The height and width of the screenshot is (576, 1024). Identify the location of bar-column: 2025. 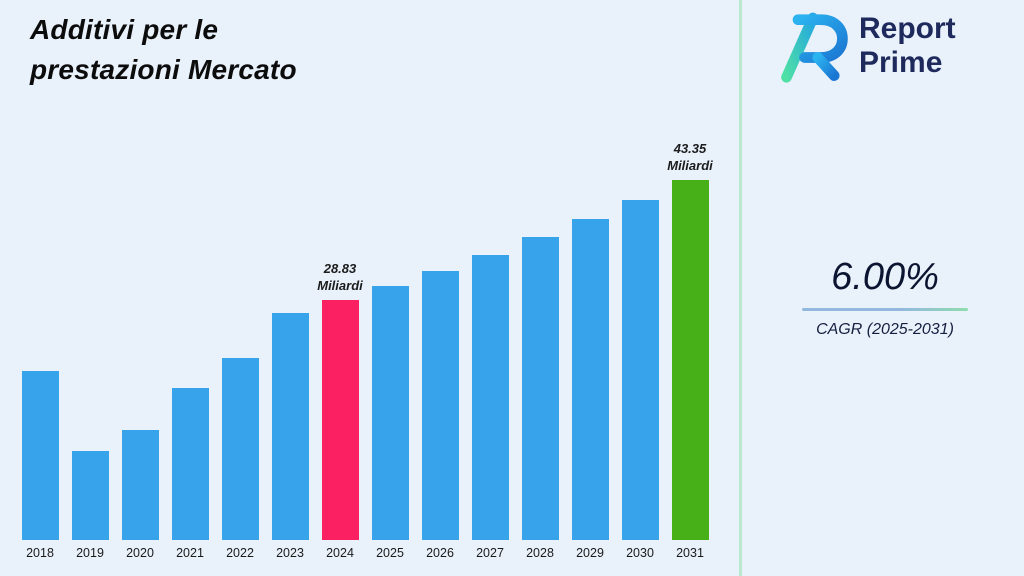
(390, 424).